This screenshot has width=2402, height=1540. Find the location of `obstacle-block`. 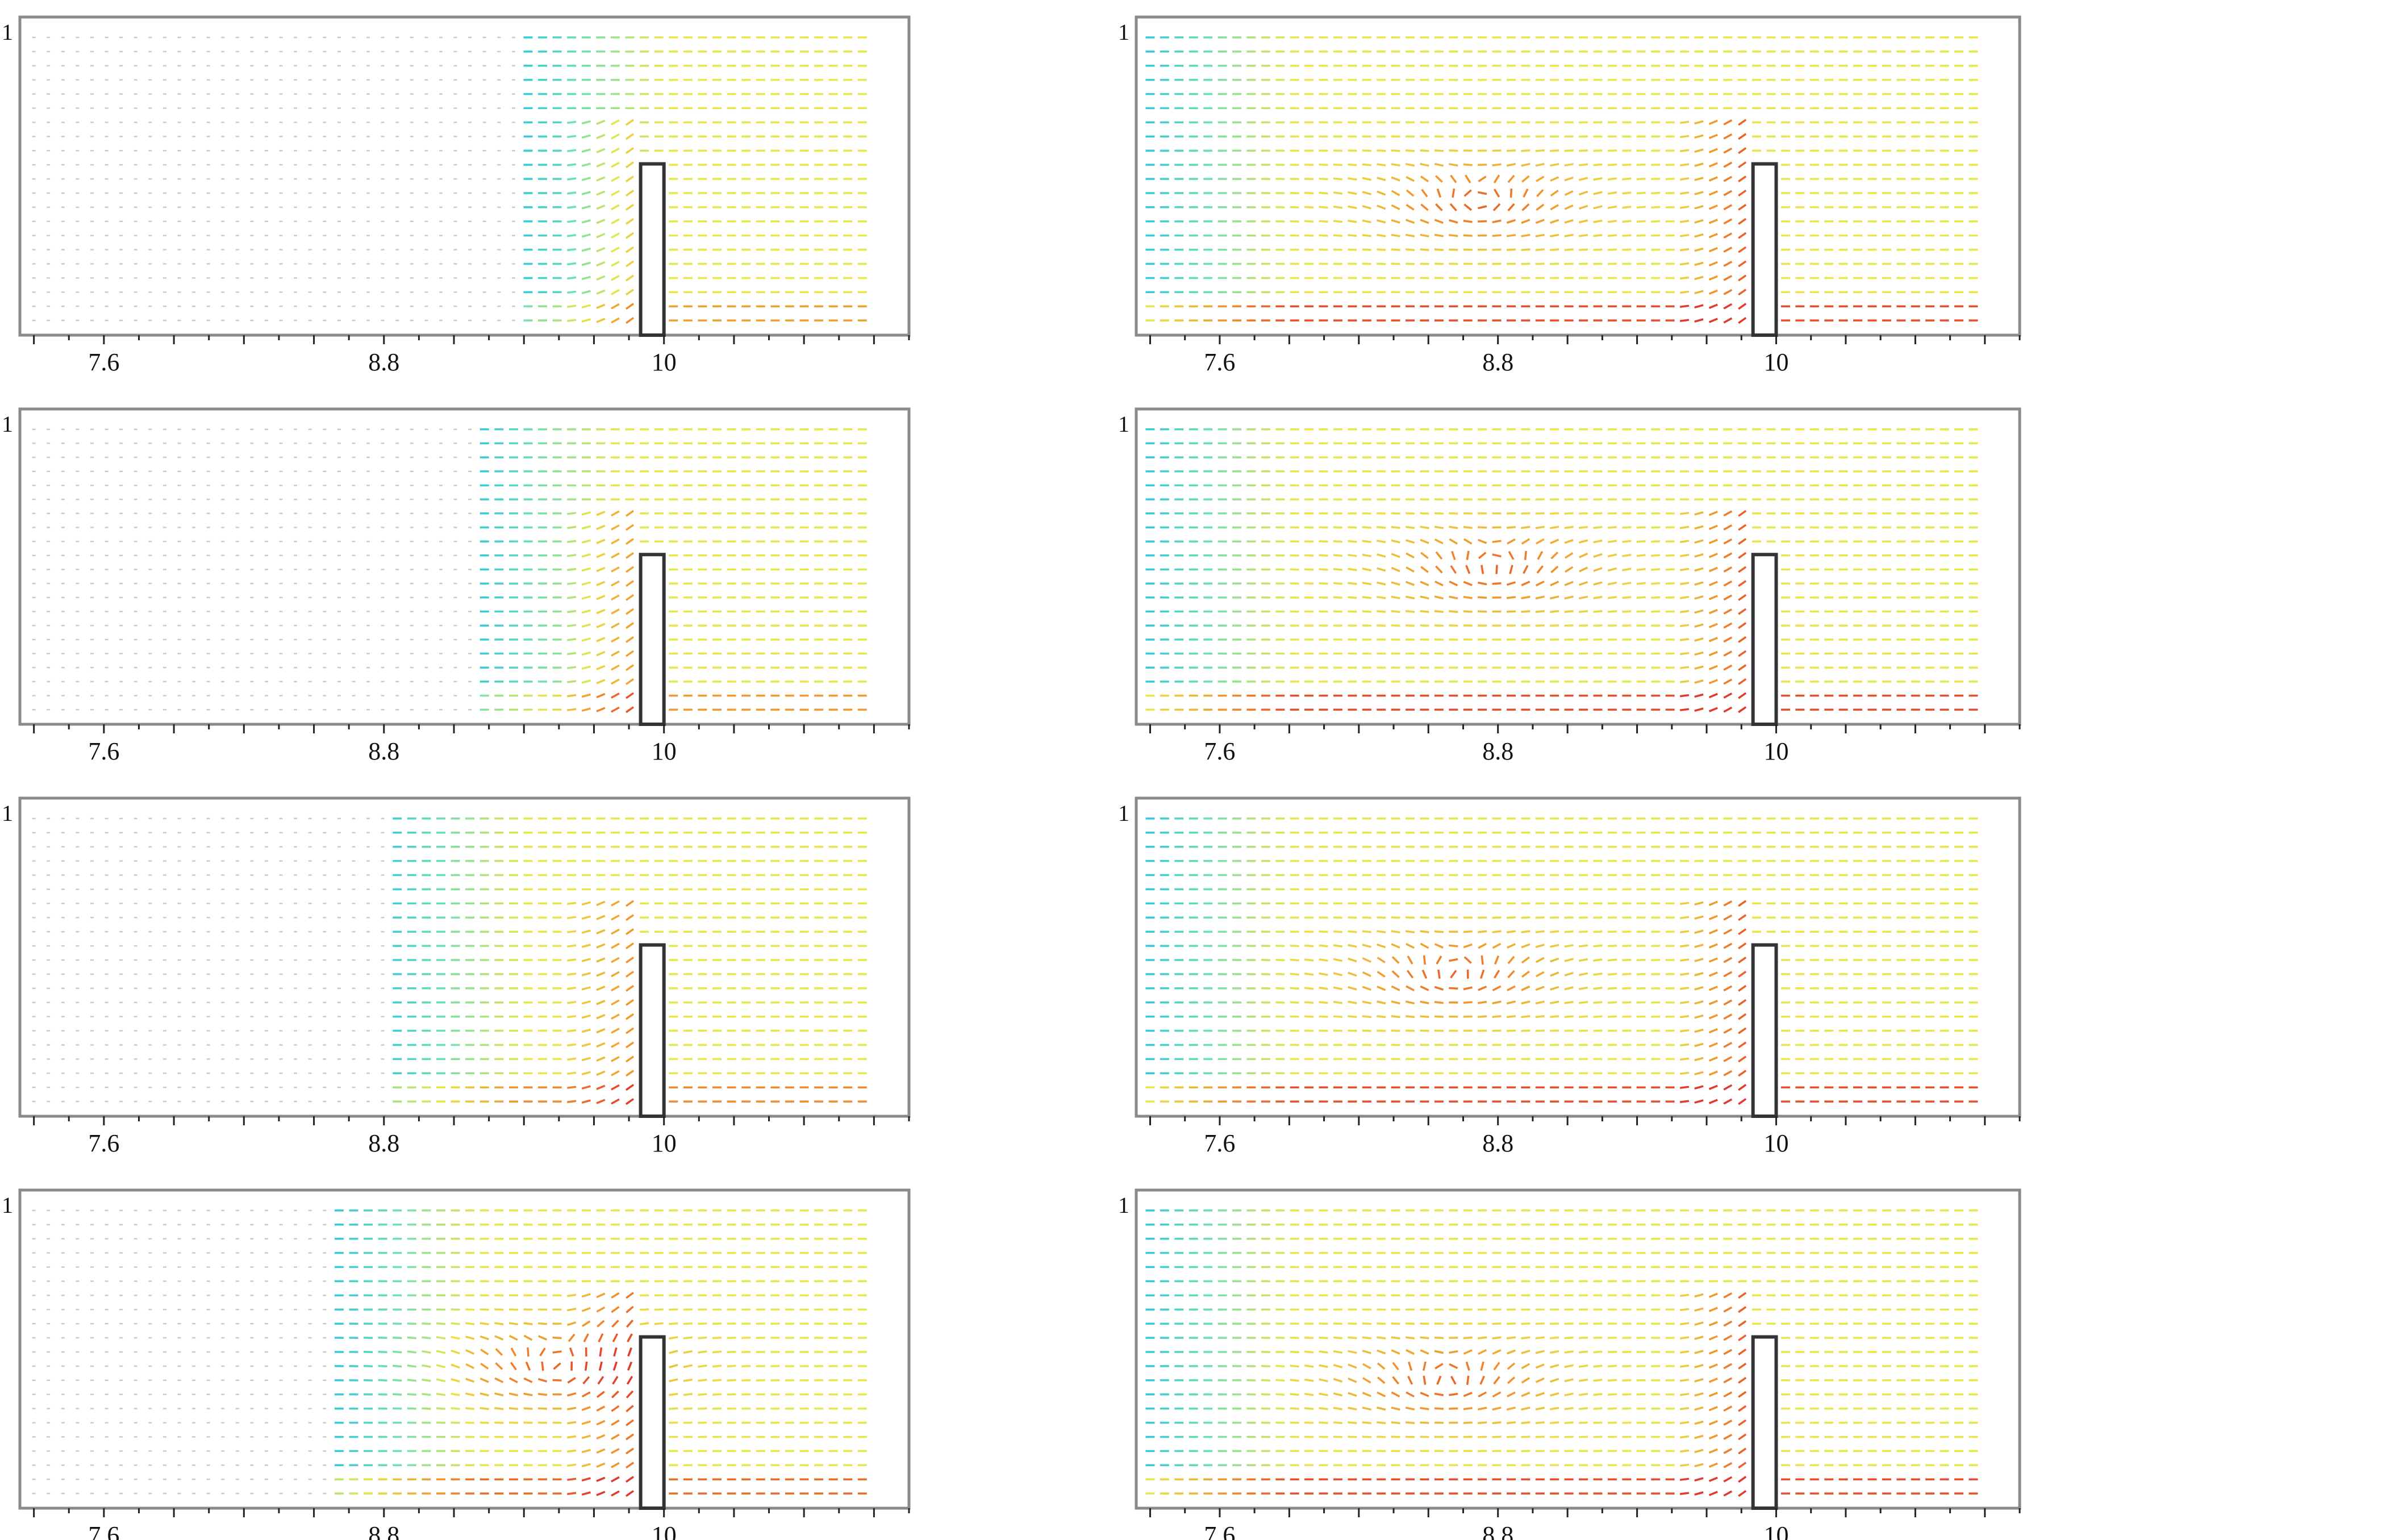

obstacle-block is located at coordinates (1764, 639).